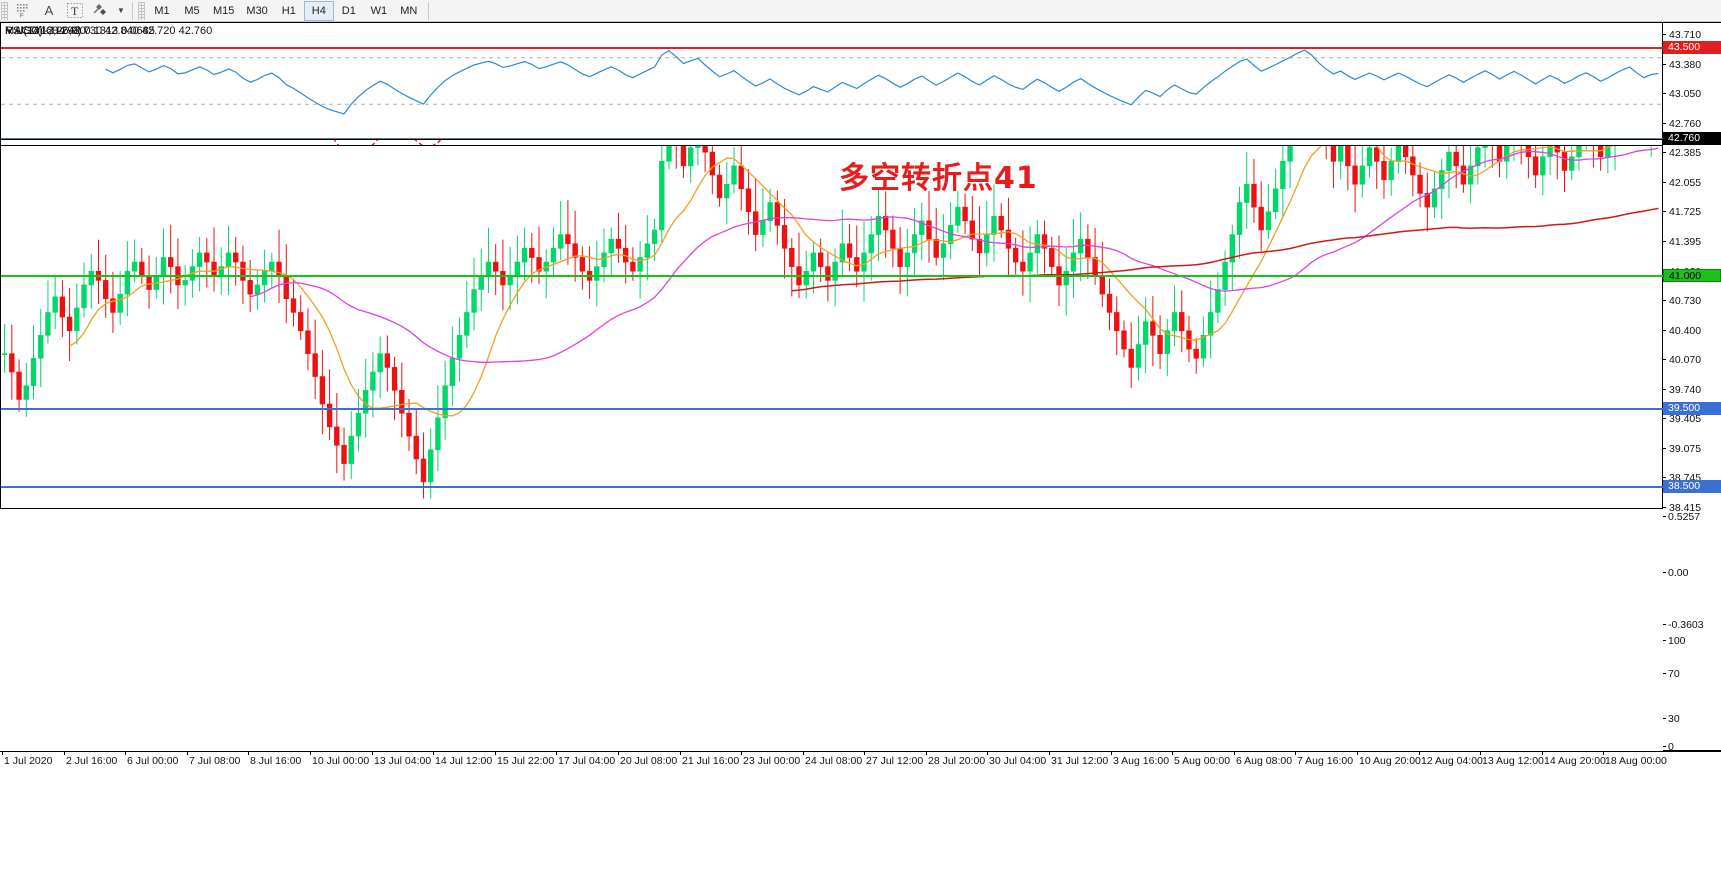 The image size is (1721, 890). Describe the element at coordinates (276, 761) in the screenshot. I see `time-tick-label: 8 Jul 16:00` at that location.